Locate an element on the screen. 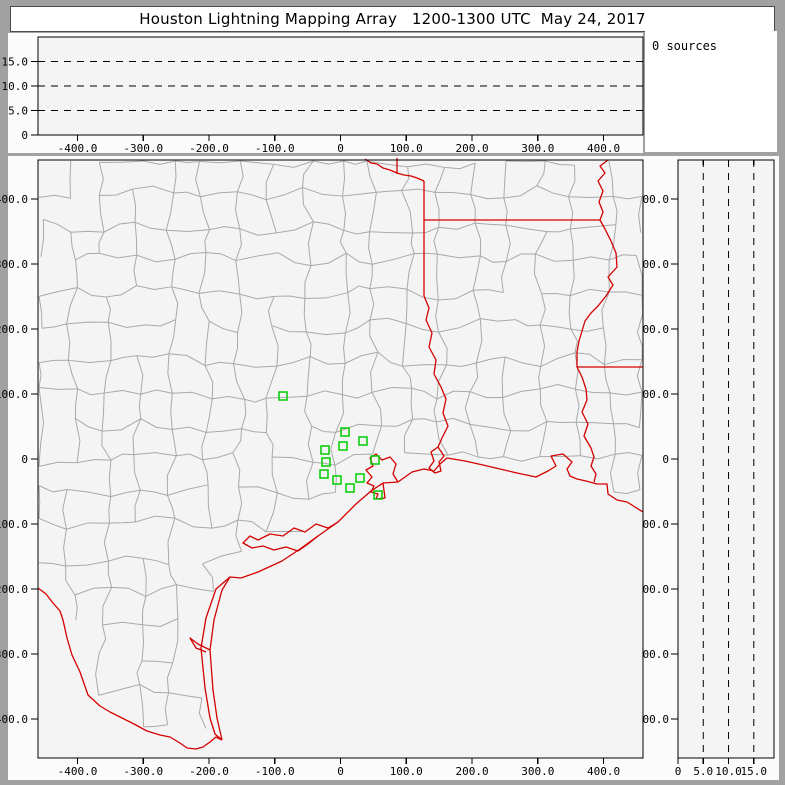  alt-tick-label: 15.0 is located at coordinates (15, 62).